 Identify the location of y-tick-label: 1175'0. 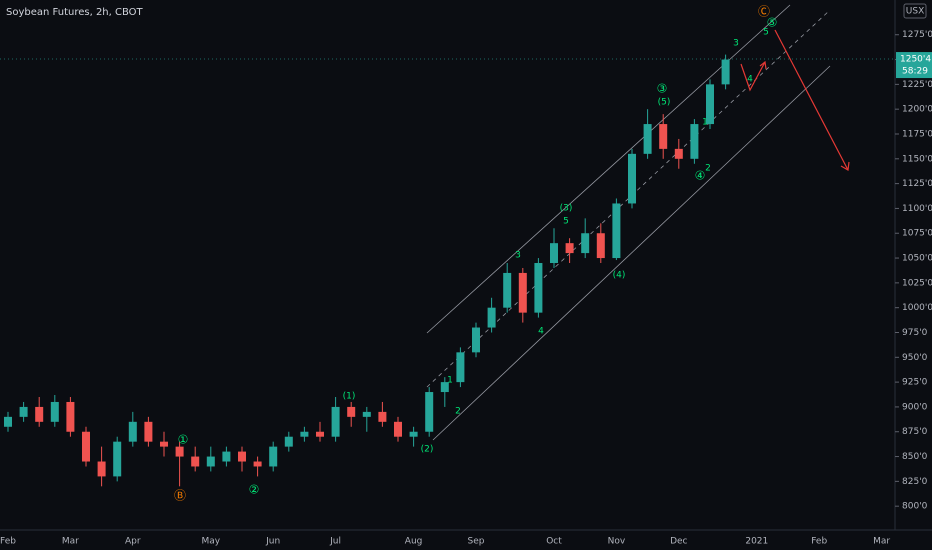
(917, 134).